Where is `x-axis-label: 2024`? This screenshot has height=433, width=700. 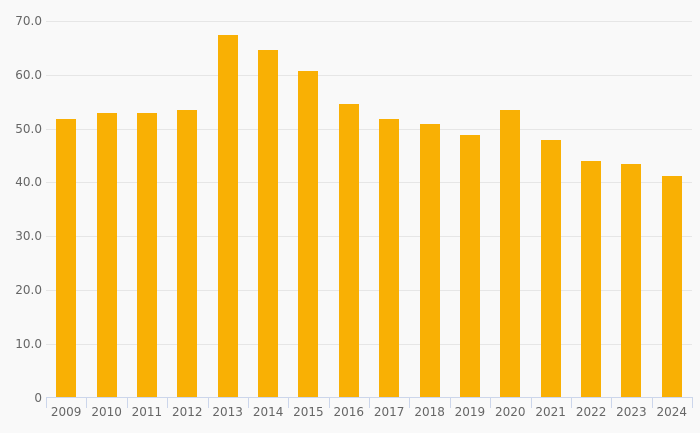
x-axis-label: 2024 is located at coordinates (672, 412).